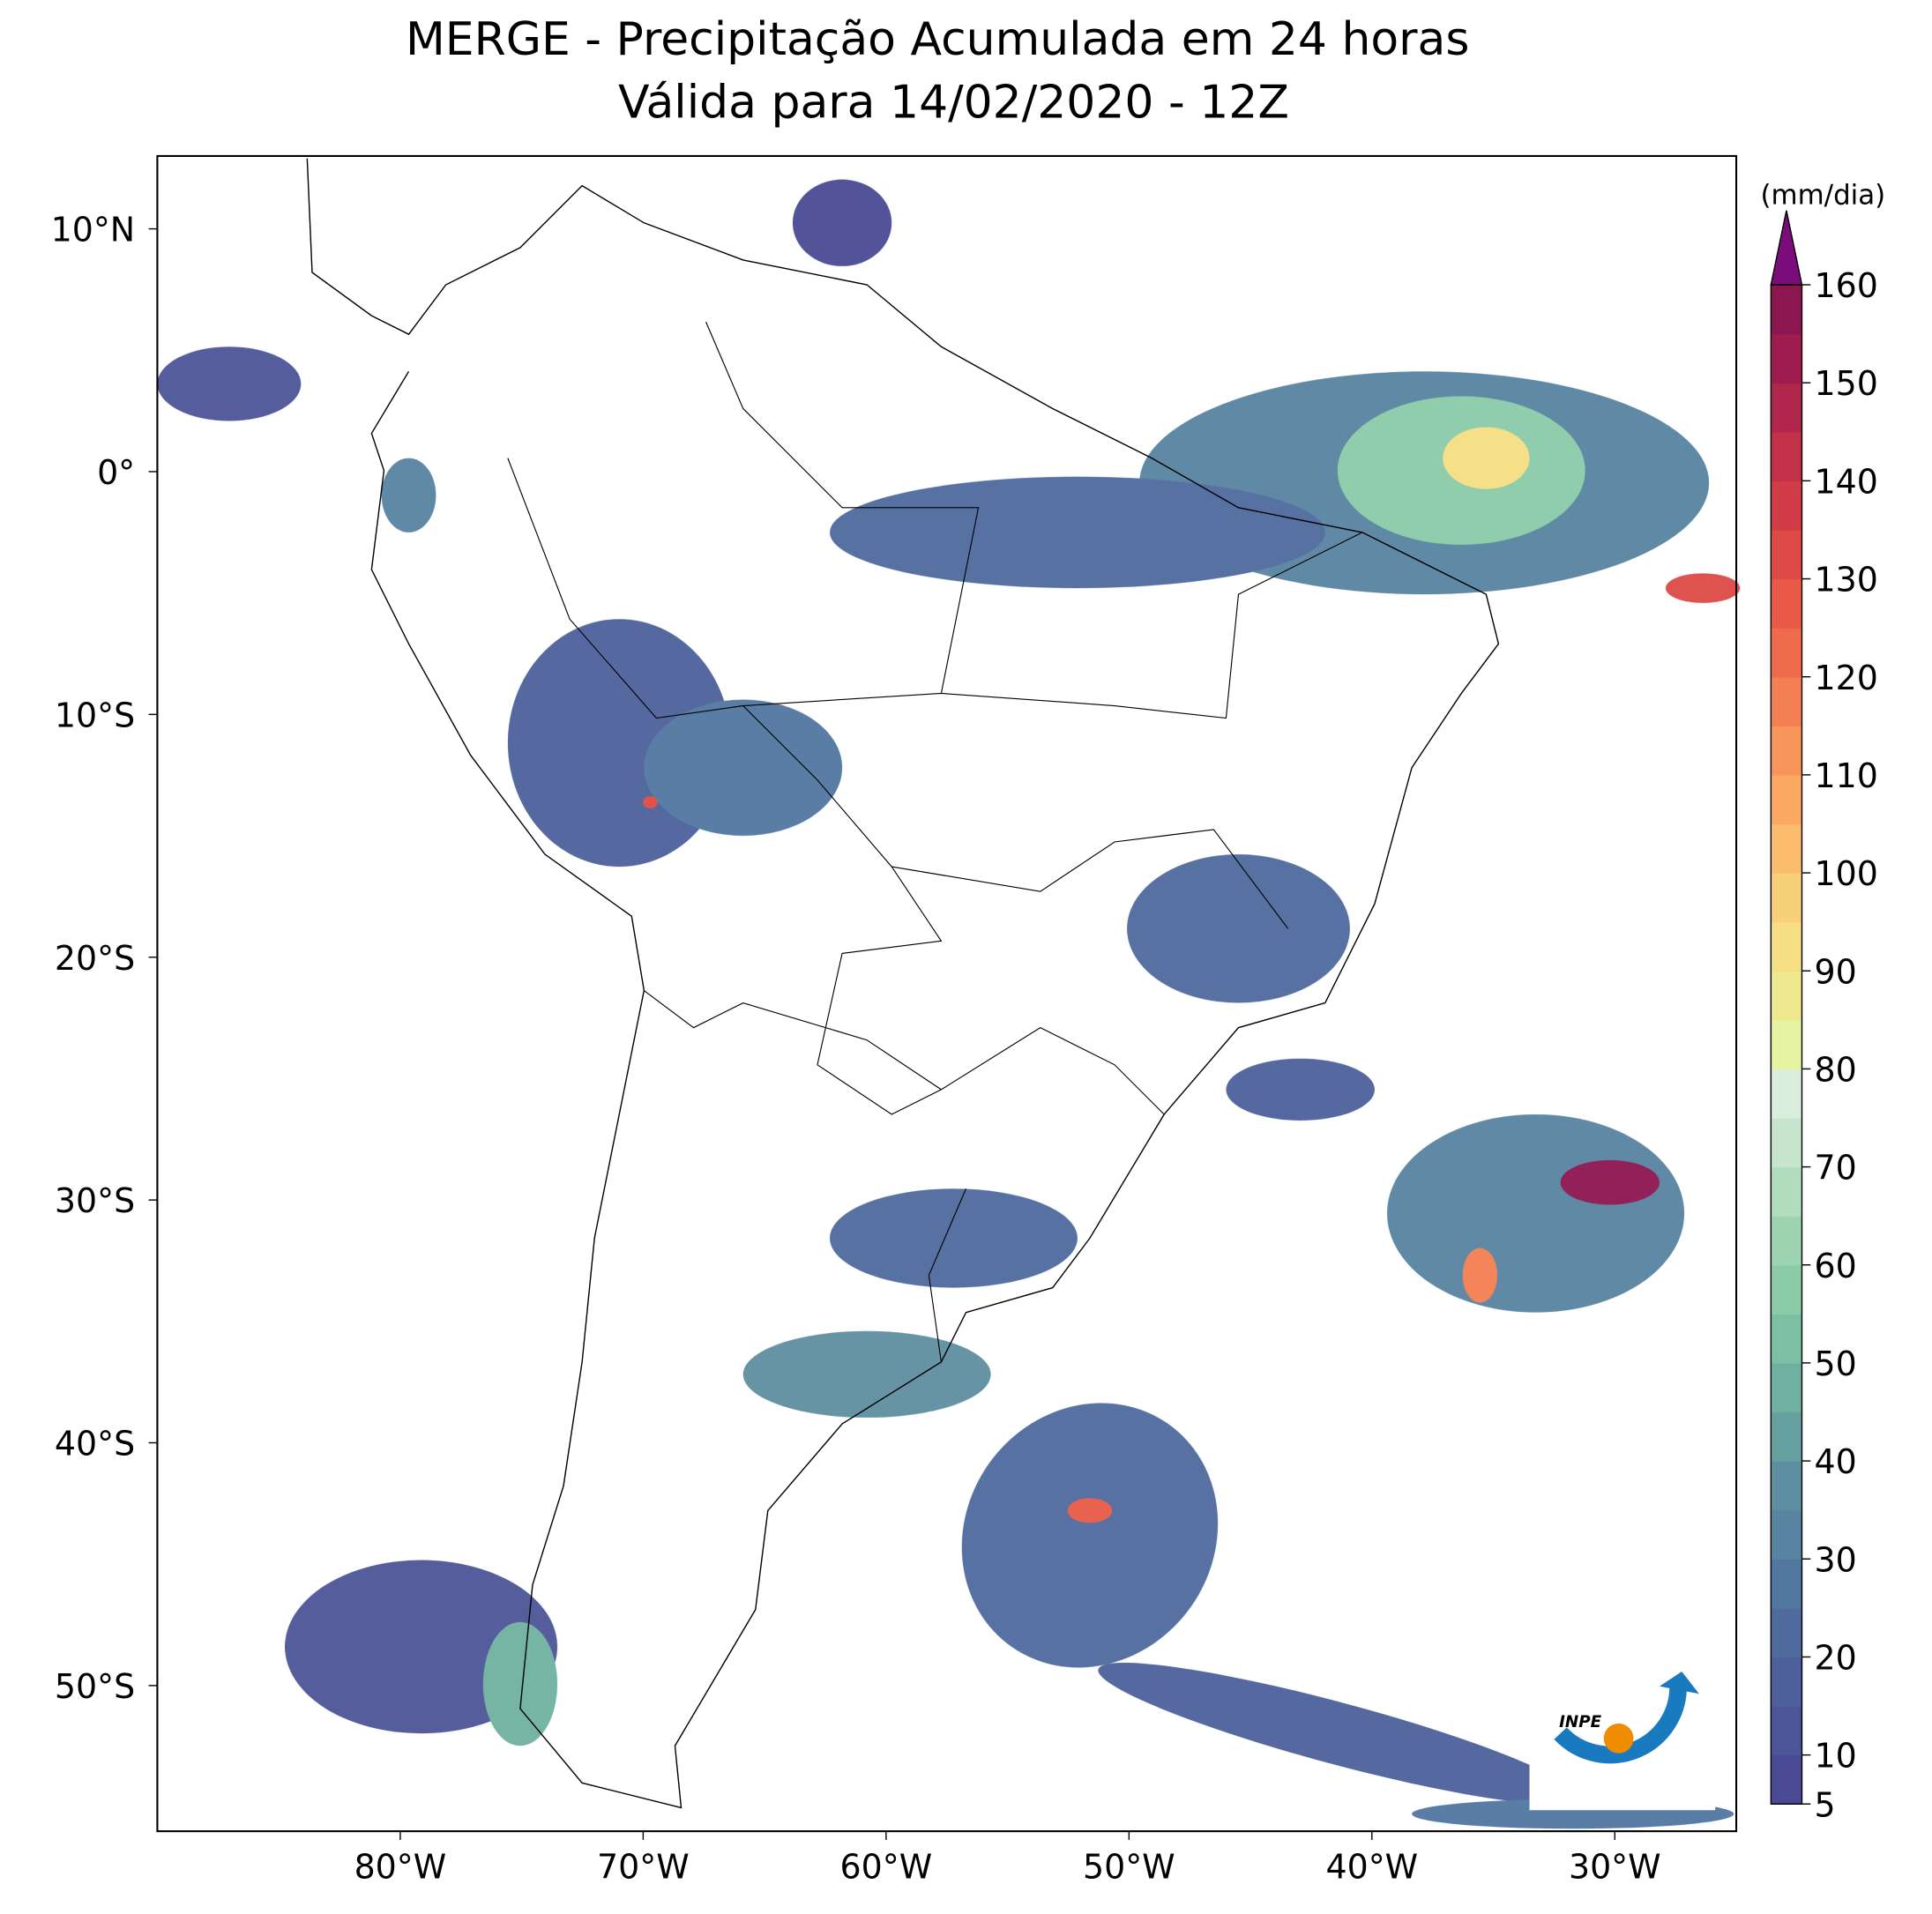  I want to click on colorbar-extend, so click(1786, 248).